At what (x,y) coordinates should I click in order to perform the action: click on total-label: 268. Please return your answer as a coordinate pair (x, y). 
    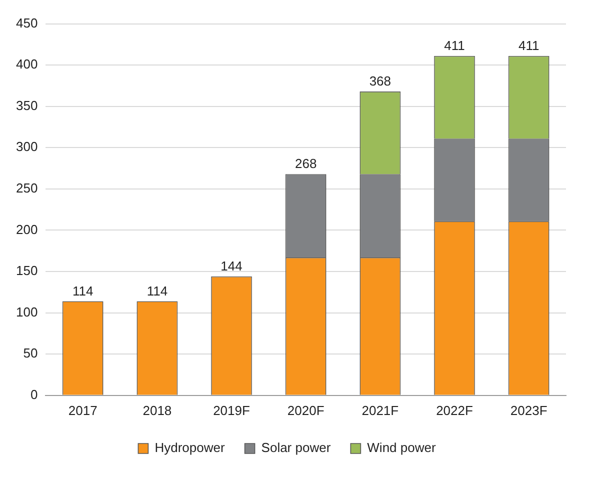
    Looking at the image, I should click on (305, 164).